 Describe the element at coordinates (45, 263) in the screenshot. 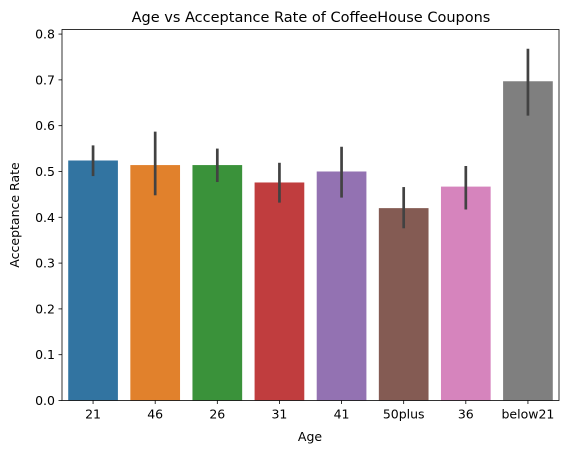

I see `y-tick-label: 0.3` at that location.